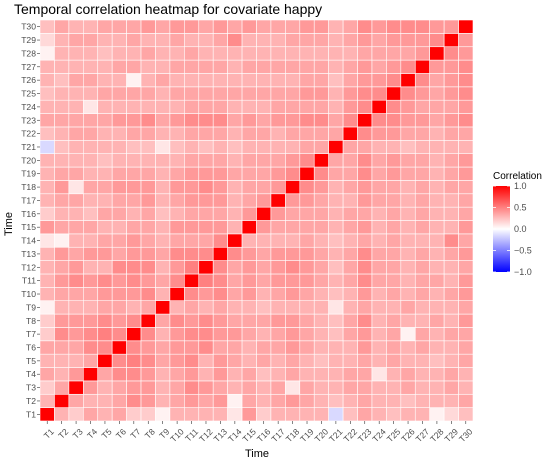 The image size is (550, 458). What do you see at coordinates (31, 307) in the screenshot?
I see `y-tick-label: T9` at bounding box center [31, 307].